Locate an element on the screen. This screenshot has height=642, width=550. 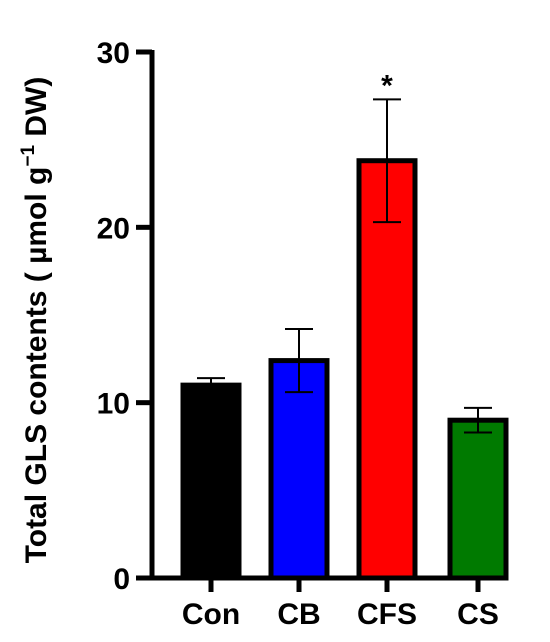
y-tick-label: 20 is located at coordinates (113, 228).